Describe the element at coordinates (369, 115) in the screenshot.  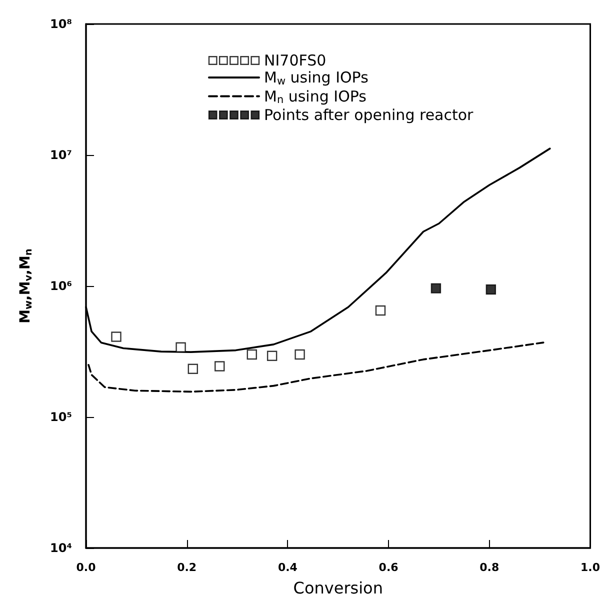
I see `legend-label: Points after opening reactor` at that location.